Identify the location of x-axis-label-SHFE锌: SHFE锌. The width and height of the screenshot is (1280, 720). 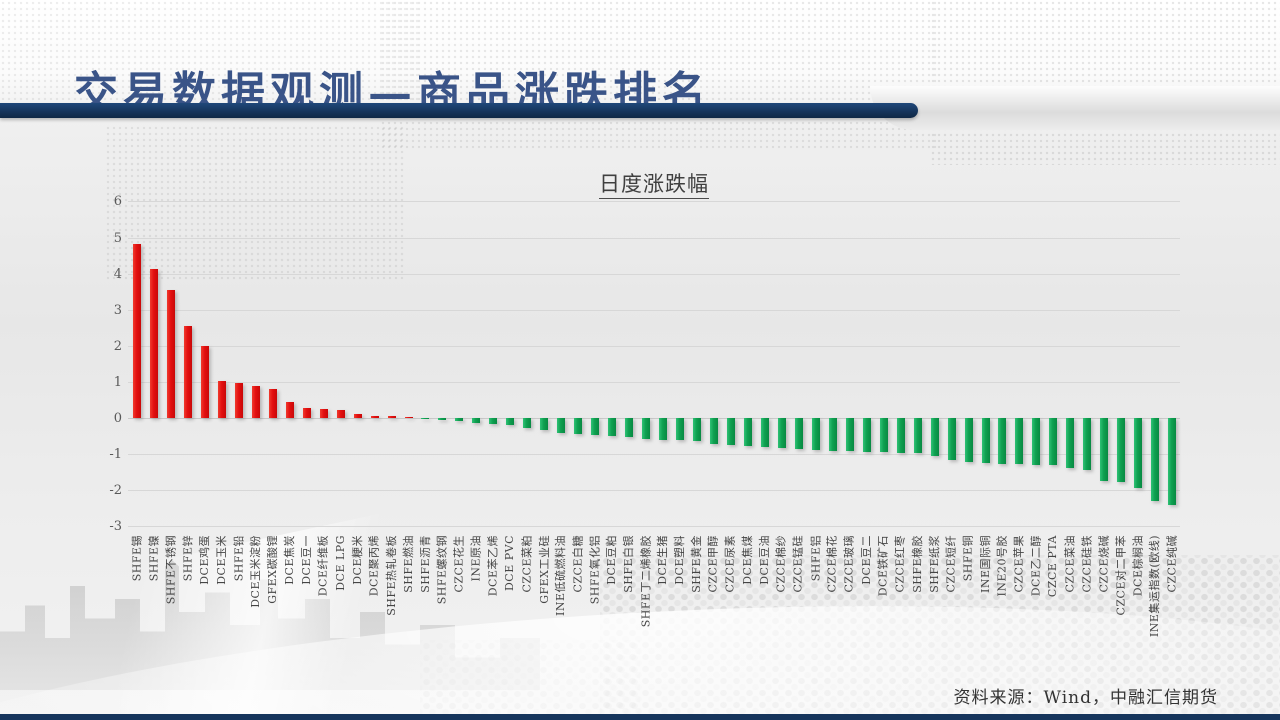
(187, 558).